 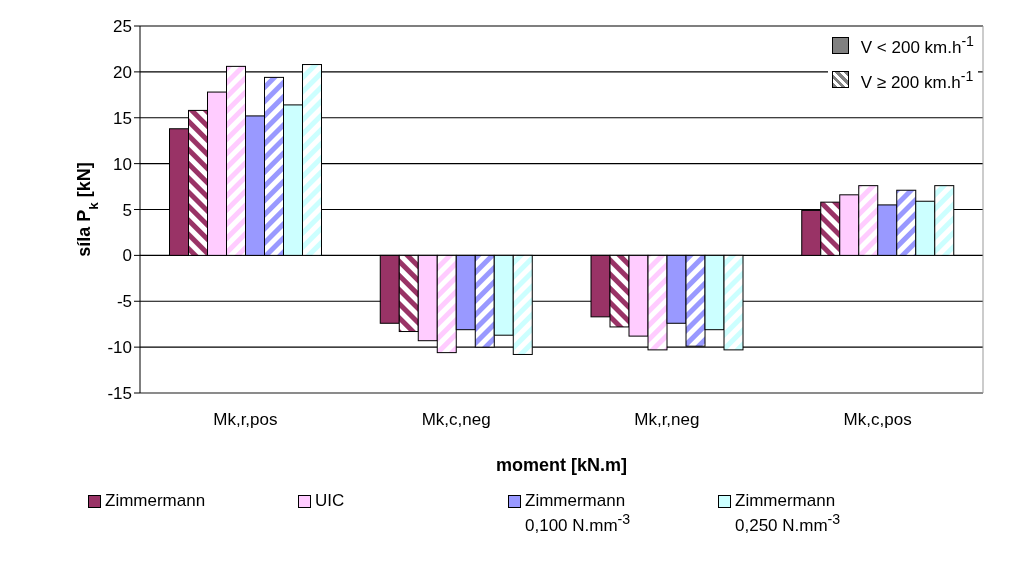 I want to click on y-tick-label: 10, so click(x=122, y=164).